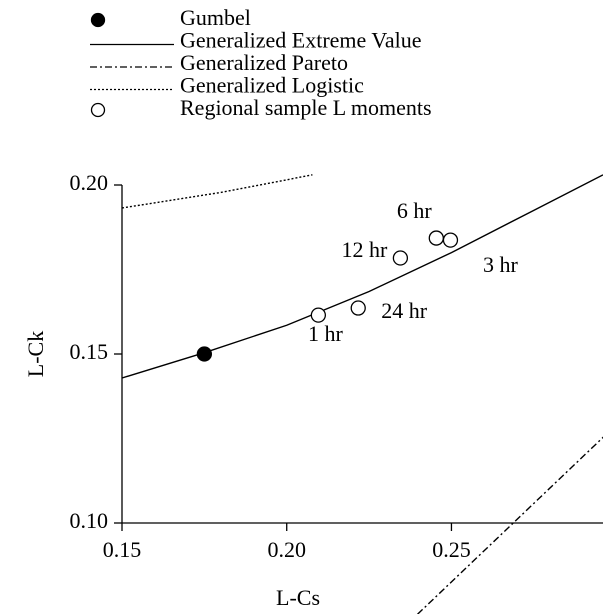 The width and height of the screenshot is (603, 614). Describe the element at coordinates (272, 85) in the screenshot. I see `legend-label: Generalized Logistic` at that location.